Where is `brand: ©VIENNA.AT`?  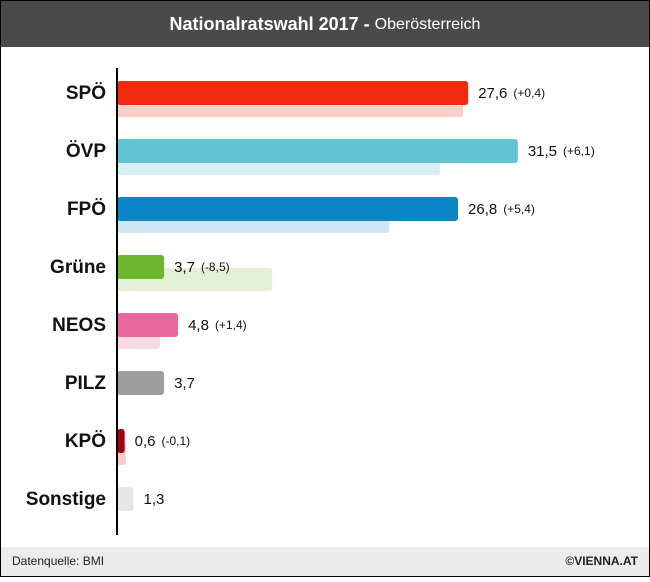
brand: ©VIENNA.AT is located at coordinates (601, 561).